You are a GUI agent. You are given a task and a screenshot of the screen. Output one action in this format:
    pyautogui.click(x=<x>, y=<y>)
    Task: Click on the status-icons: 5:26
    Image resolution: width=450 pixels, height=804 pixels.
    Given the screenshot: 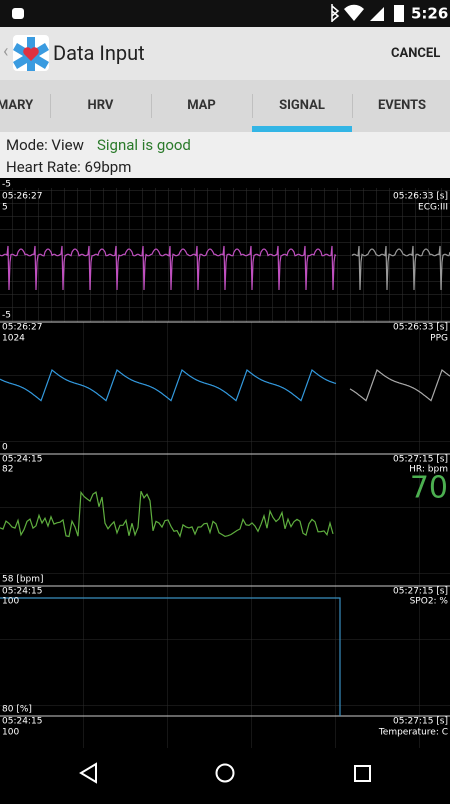 What is the action you would take?
    pyautogui.click(x=230, y=13)
    